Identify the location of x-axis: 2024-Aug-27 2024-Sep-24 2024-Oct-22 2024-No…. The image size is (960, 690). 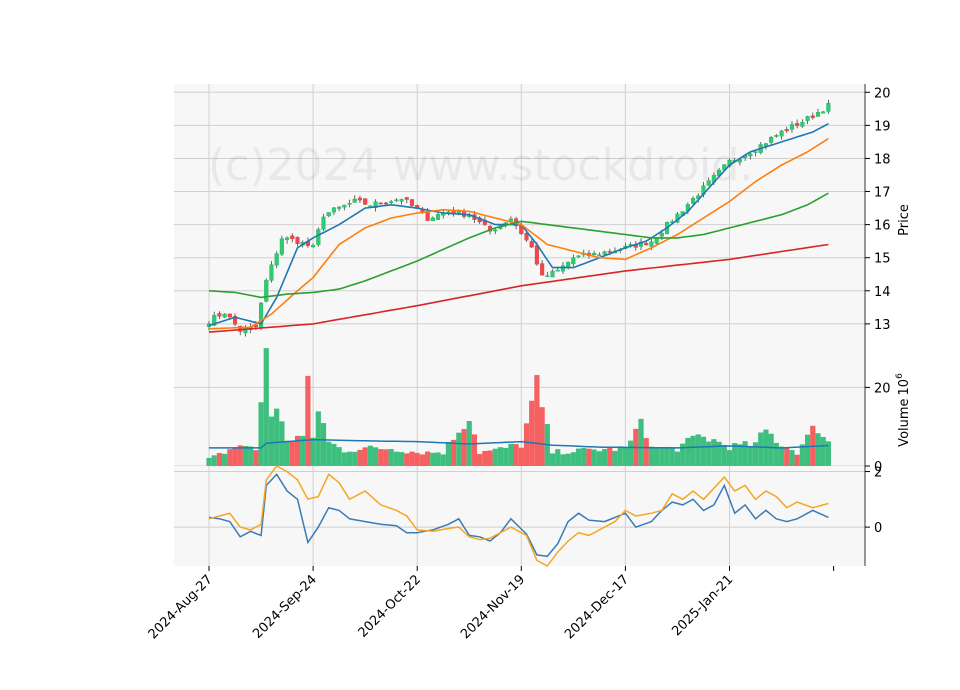
(490, 604).